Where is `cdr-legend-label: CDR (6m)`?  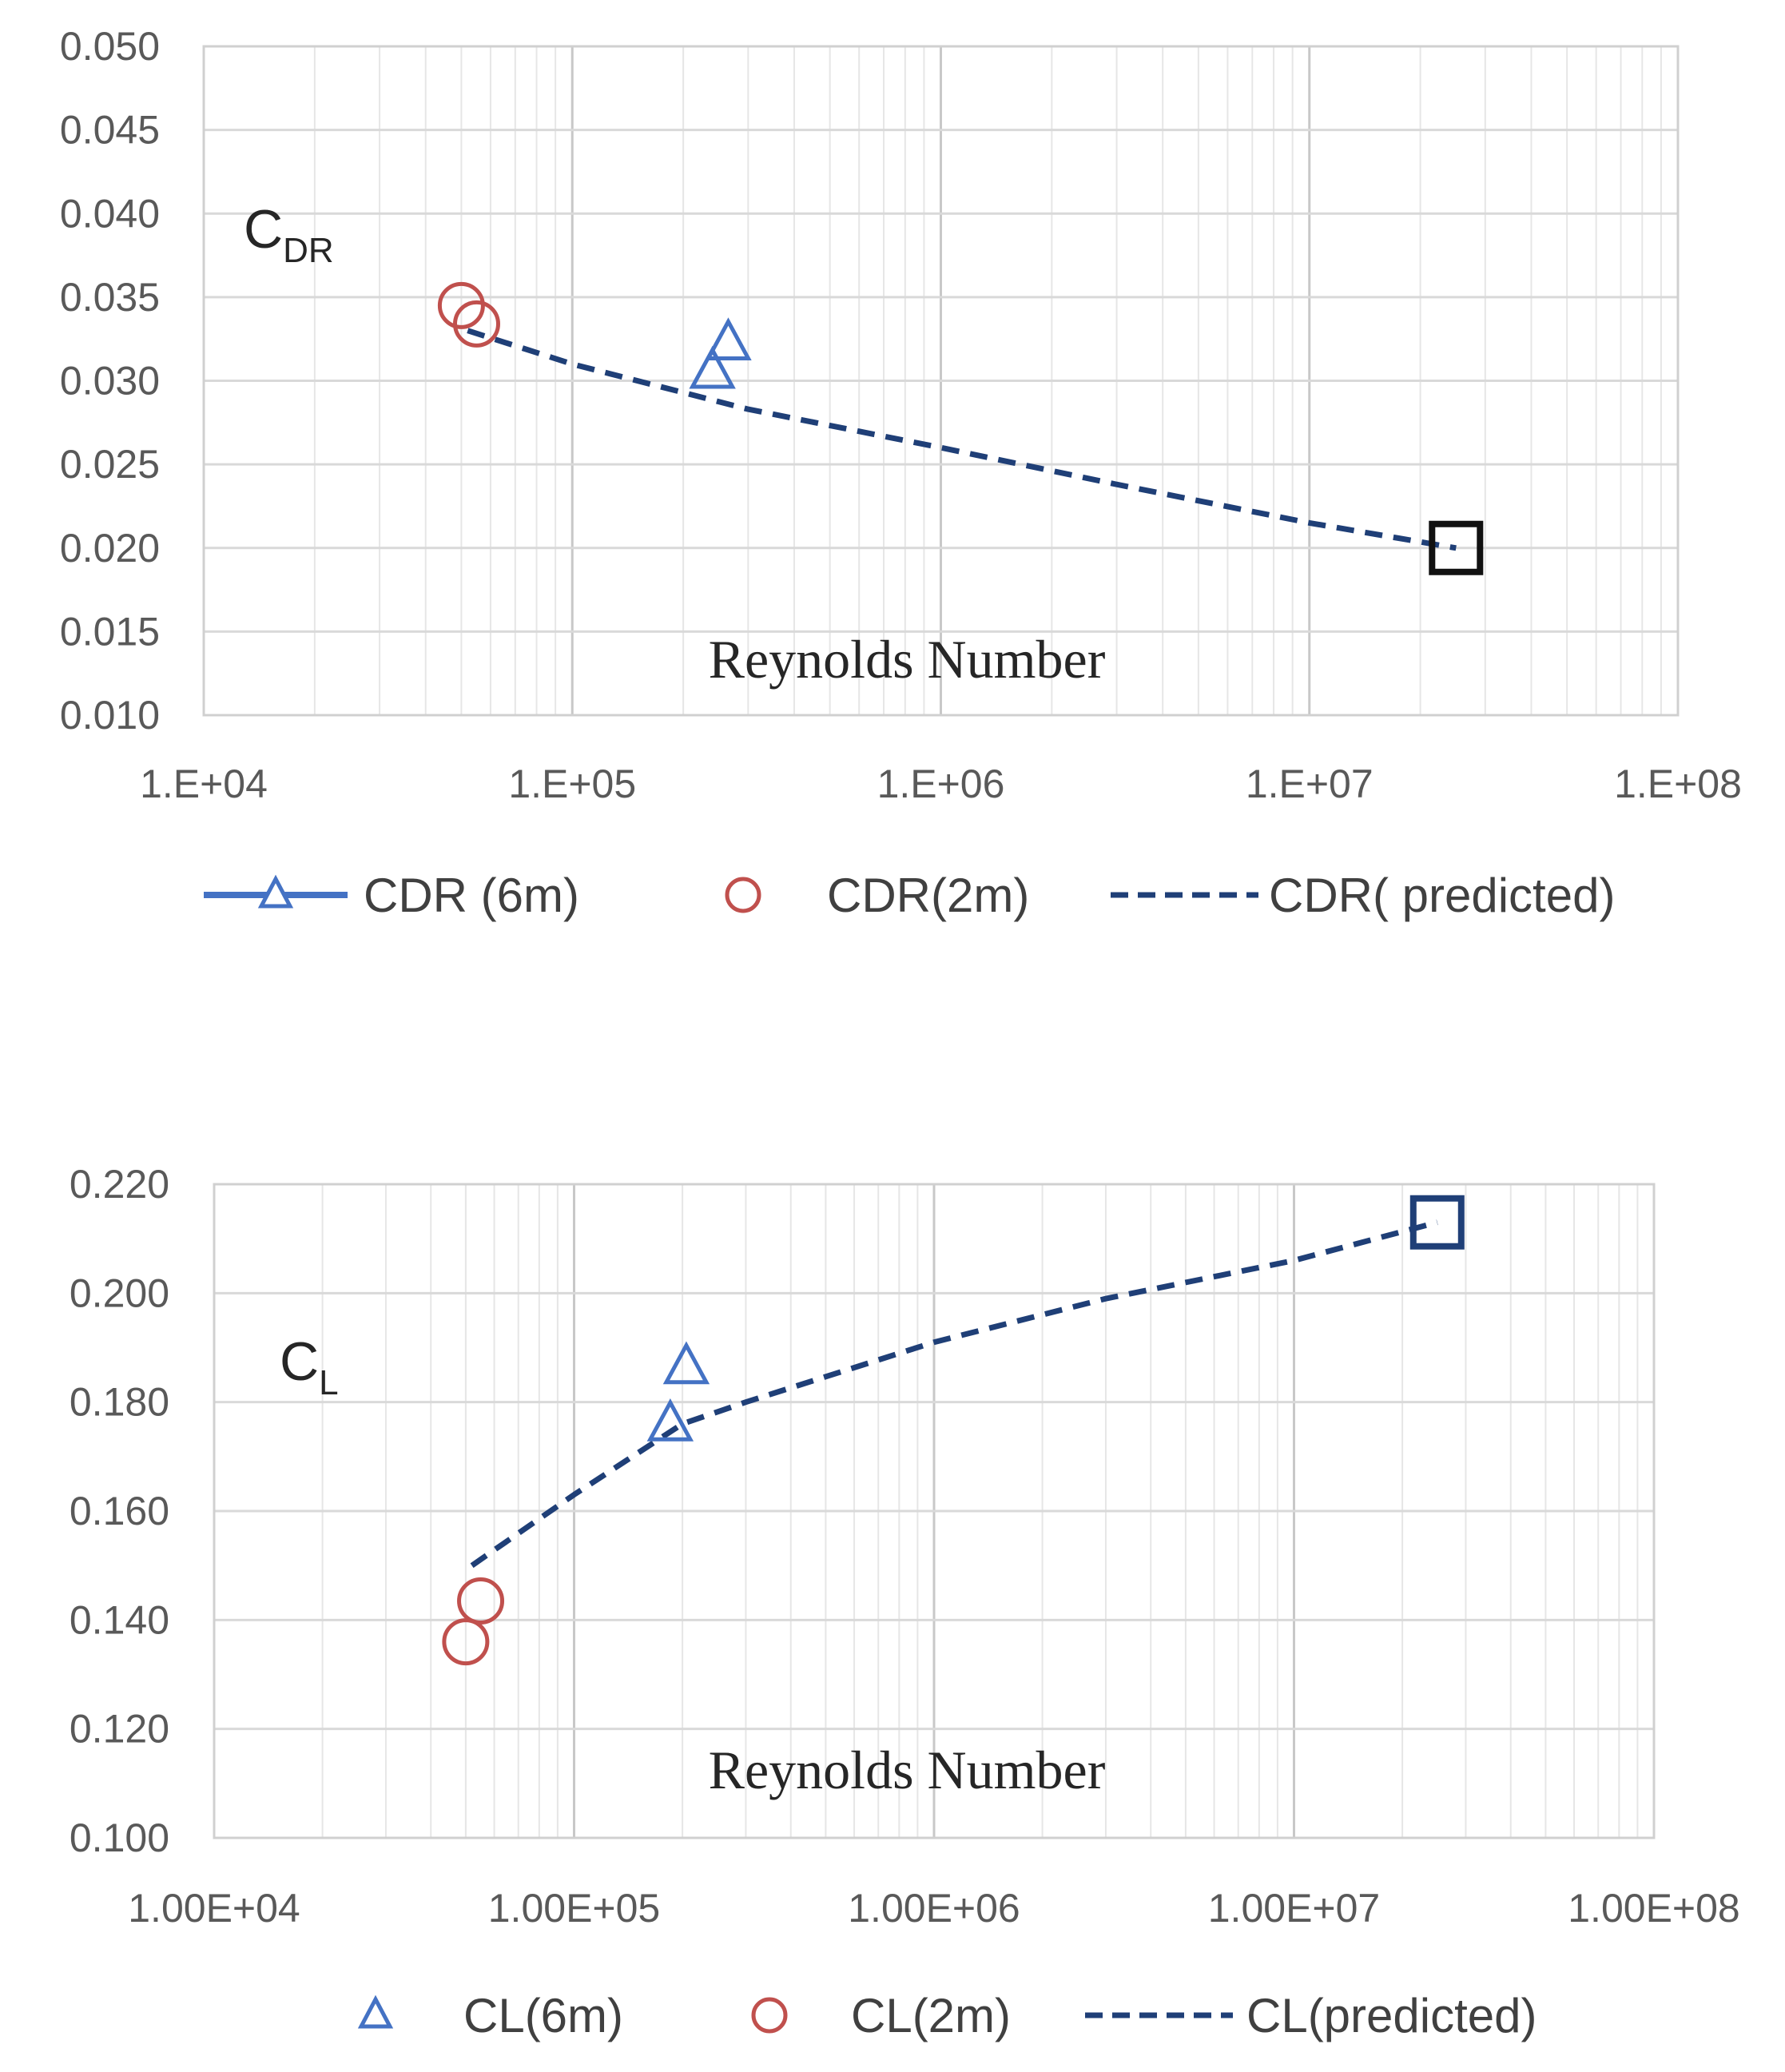 cdr-legend-label: CDR (6m) is located at coordinates (471, 895).